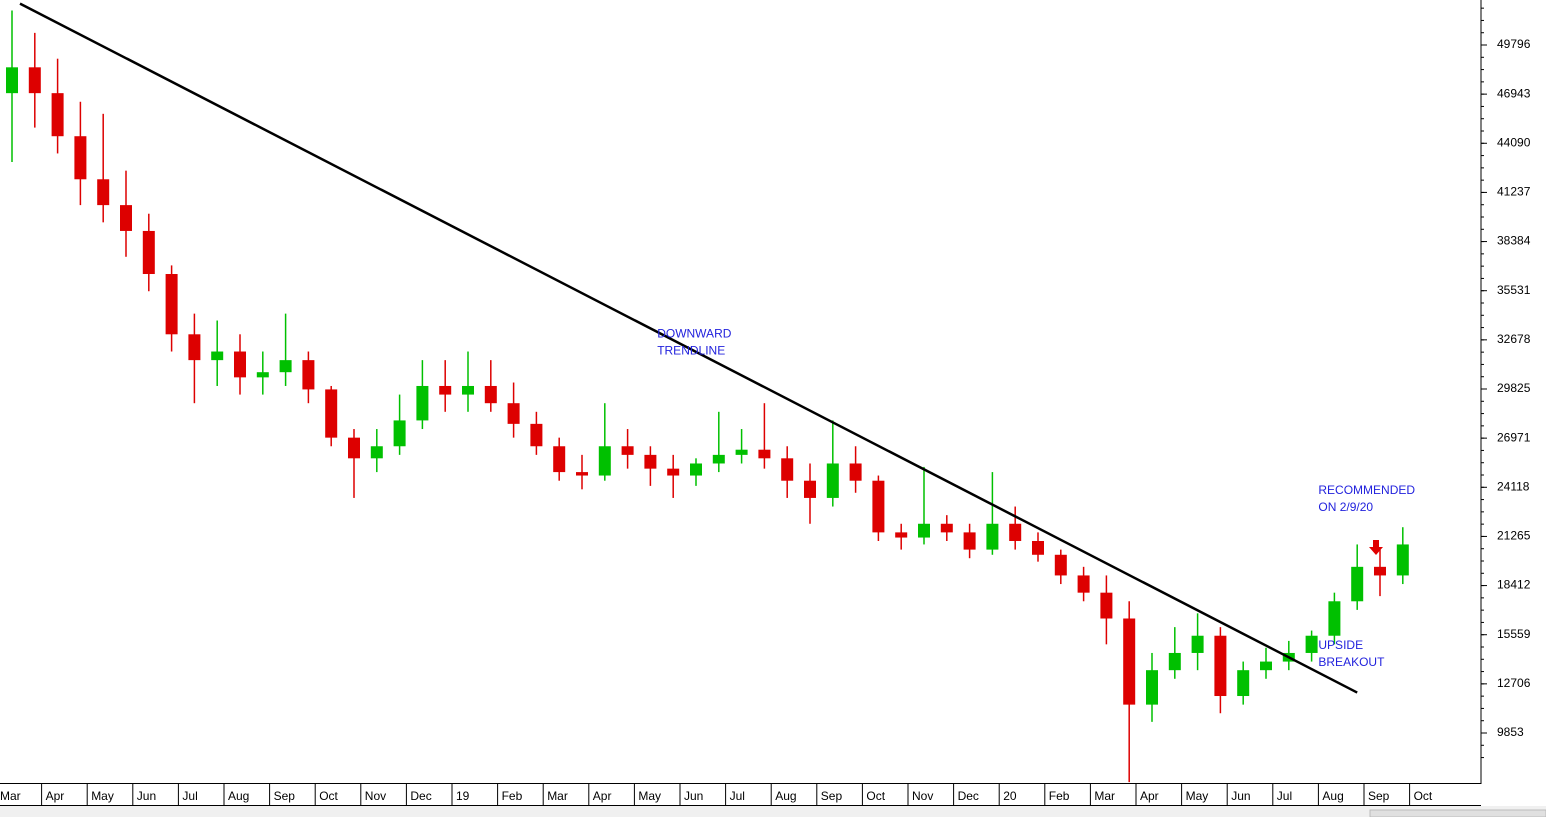 The height and width of the screenshot is (817, 1546). Describe the element at coordinates (1514, 585) in the screenshot. I see `y-tick-label: 18412` at that location.